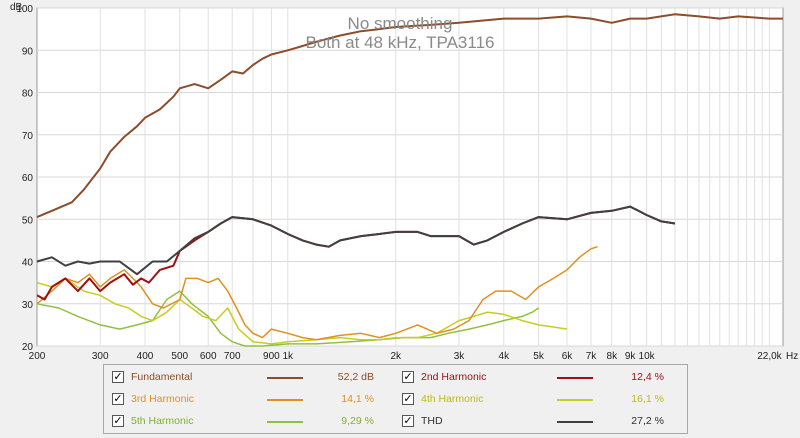 The width and height of the screenshot is (800, 438). Describe the element at coordinates (37, 356) in the screenshot. I see `x-tick-label: 200` at that location.